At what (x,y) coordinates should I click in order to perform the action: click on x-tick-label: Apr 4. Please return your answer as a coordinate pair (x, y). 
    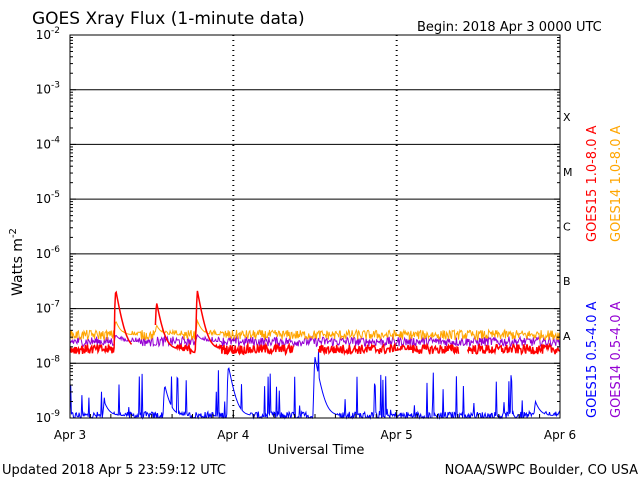
    Looking at the image, I should click on (233, 435).